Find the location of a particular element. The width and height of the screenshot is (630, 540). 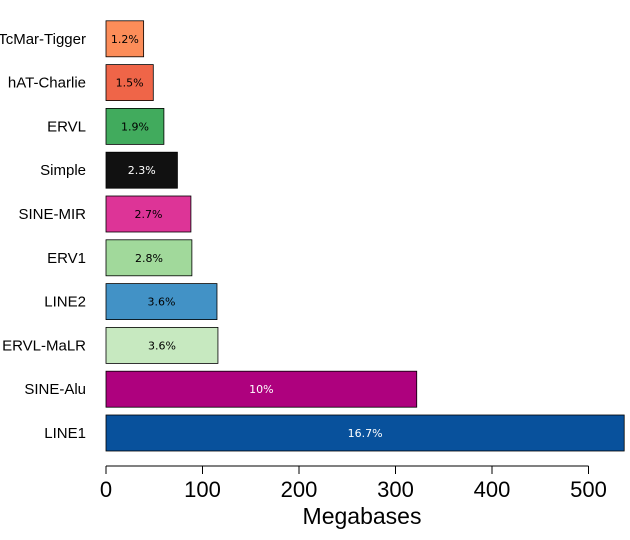

bar-simple is located at coordinates (141, 170).